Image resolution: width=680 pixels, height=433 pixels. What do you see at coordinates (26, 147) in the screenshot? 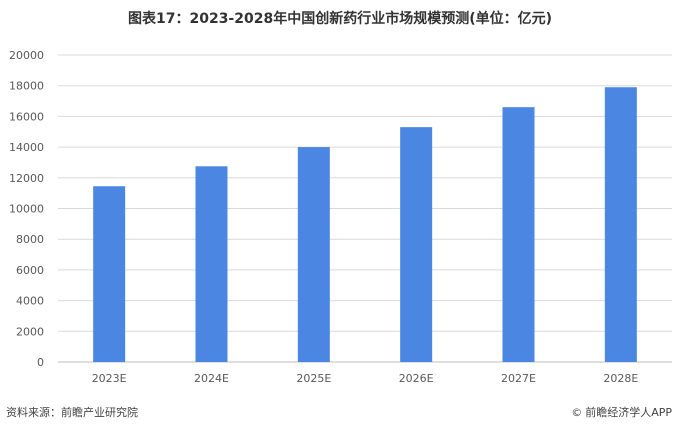
I see `y-tick-label: 14000` at bounding box center [26, 147].